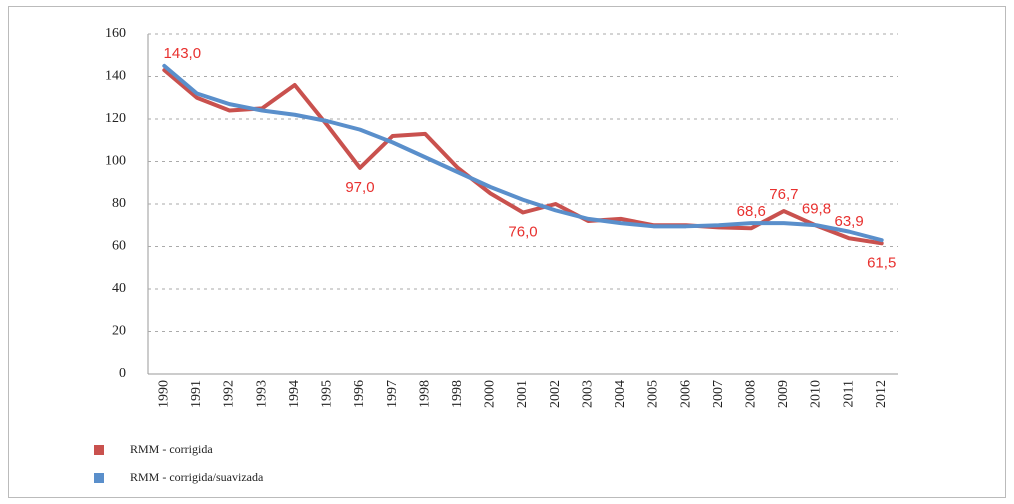  I want to click on x-tick-label: 2003, so click(587, 394).